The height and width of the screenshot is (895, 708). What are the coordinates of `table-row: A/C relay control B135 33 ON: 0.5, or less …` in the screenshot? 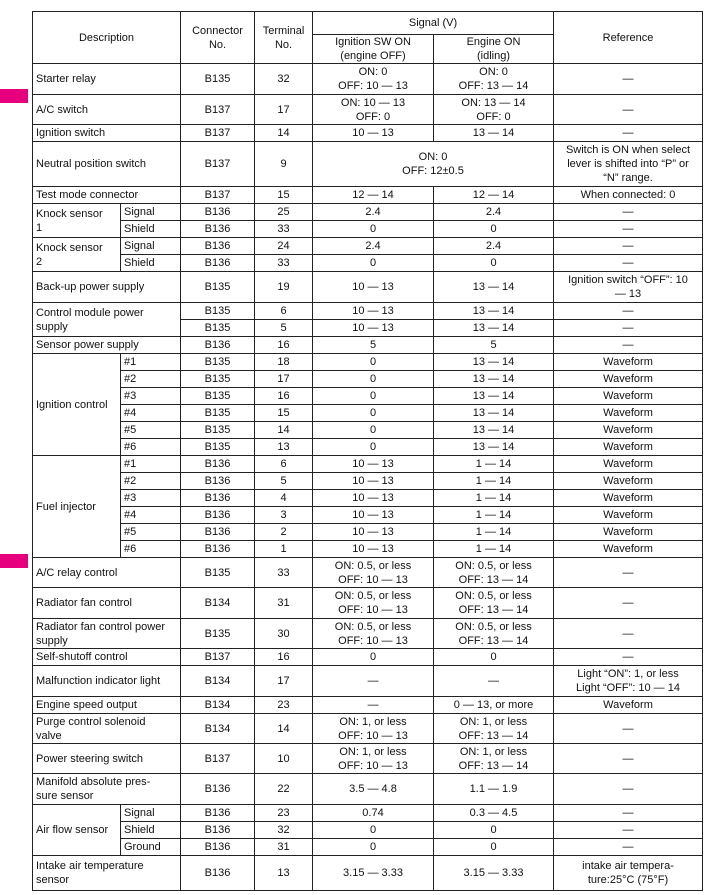 It's located at (368, 572).